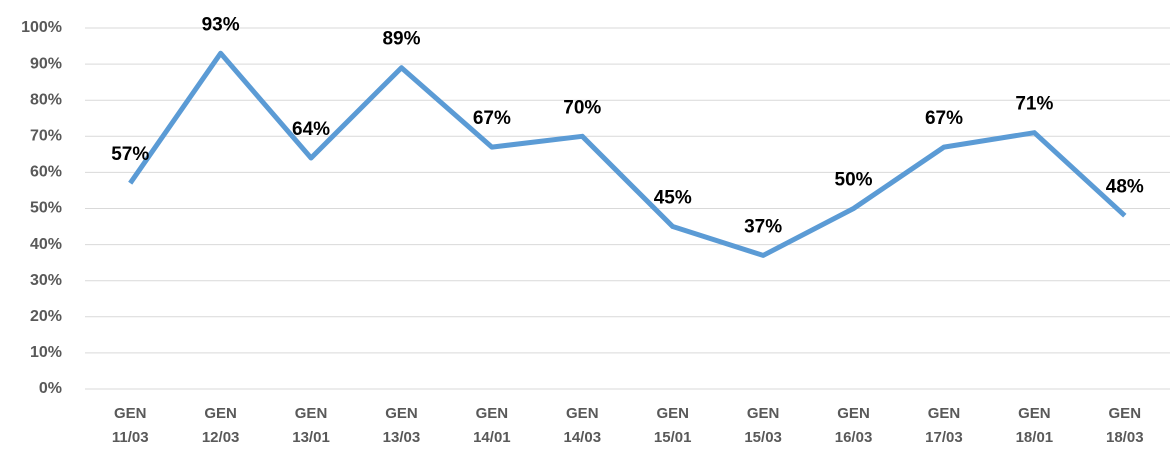  What do you see at coordinates (220, 425) in the screenshot?
I see `x-tick-label: GEN 12/03` at bounding box center [220, 425].